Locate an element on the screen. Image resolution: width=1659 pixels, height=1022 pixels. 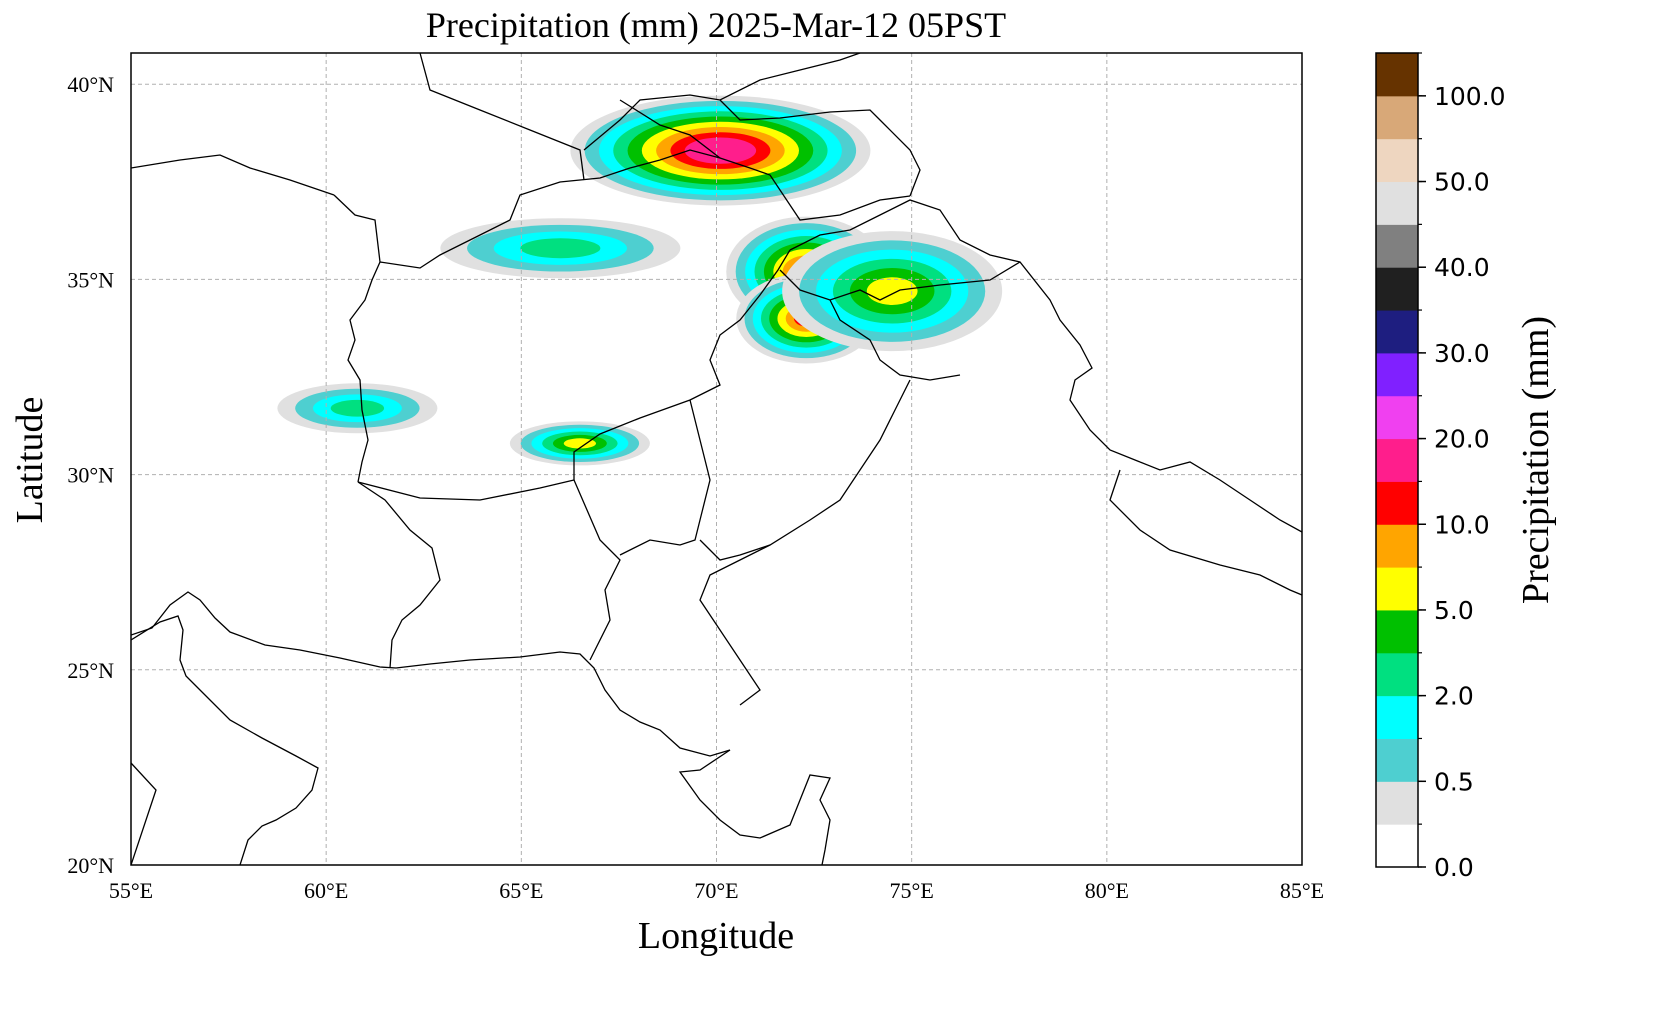
border-iran-afghanistan is located at coordinates (357, 338).